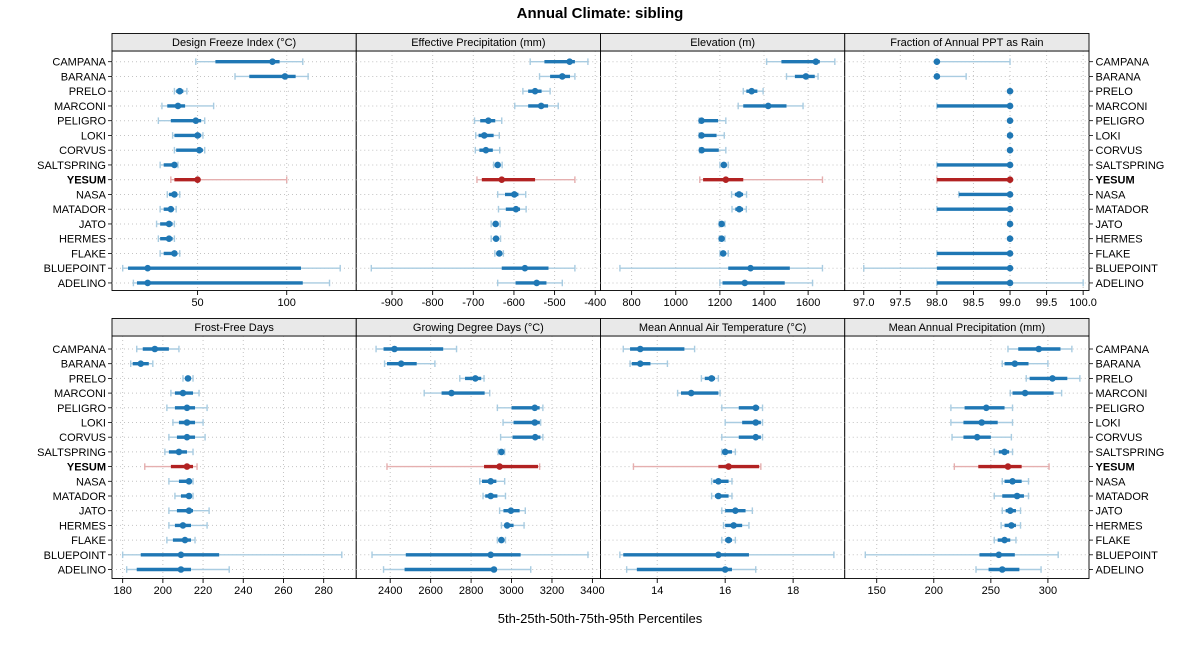 Image resolution: width=1200 pixels, height=650 pixels. I want to click on percentile-glyph-flake, so click(1005, 540).